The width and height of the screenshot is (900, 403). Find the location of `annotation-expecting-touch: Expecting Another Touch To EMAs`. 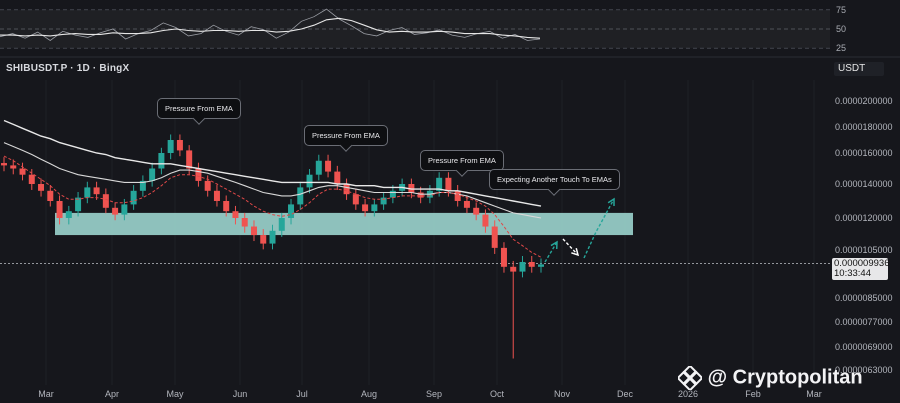

annotation-expecting-touch: Expecting Another Touch To EMAs is located at coordinates (554, 179).